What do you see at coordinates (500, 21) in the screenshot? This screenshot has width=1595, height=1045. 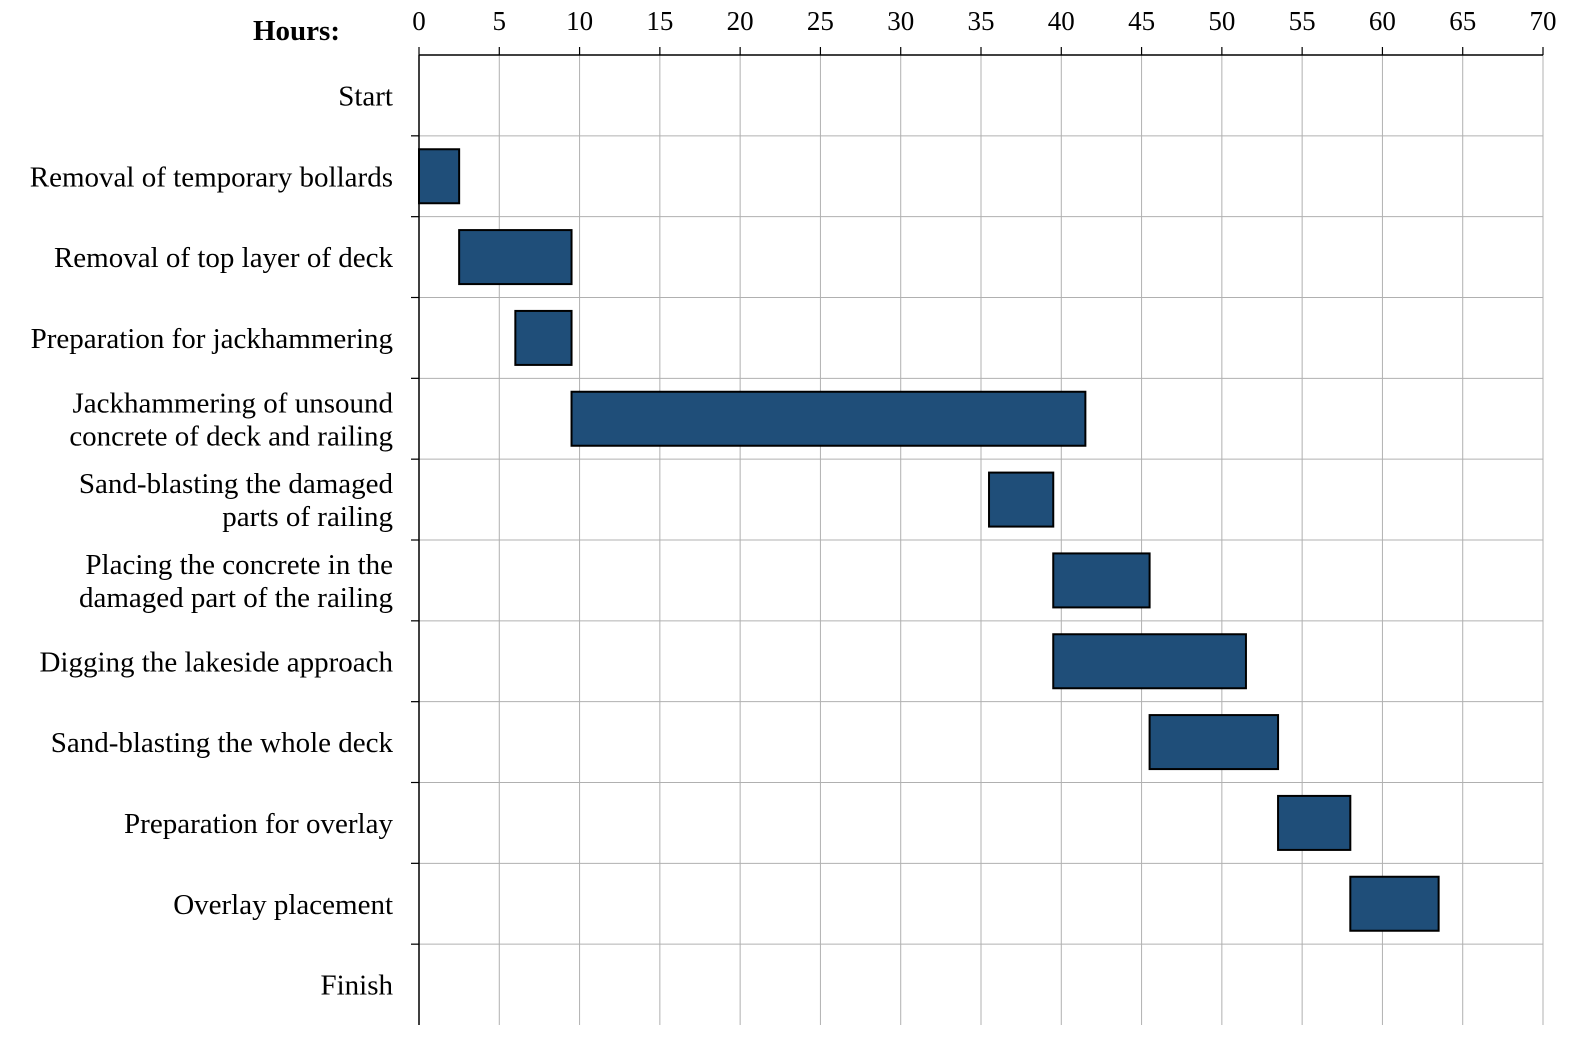 I see `x-tick-label: 5` at bounding box center [500, 21].